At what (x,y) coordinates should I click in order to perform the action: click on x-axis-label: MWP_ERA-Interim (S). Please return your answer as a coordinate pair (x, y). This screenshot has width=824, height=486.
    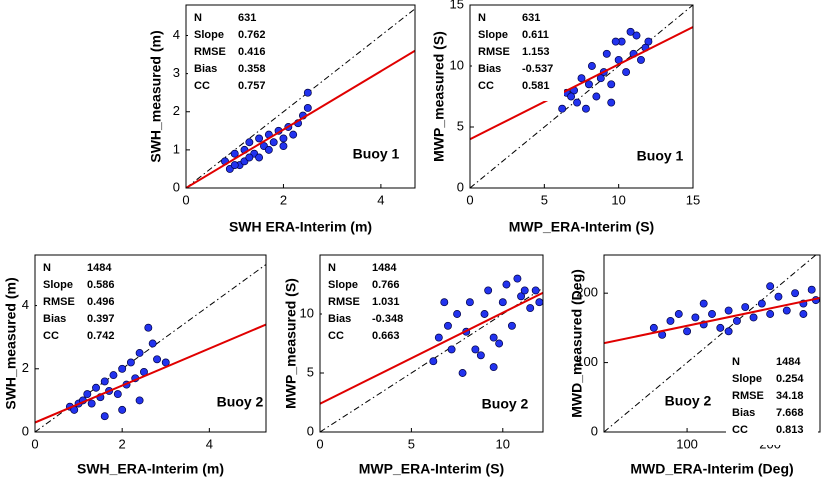
    Looking at the image, I should click on (581, 227).